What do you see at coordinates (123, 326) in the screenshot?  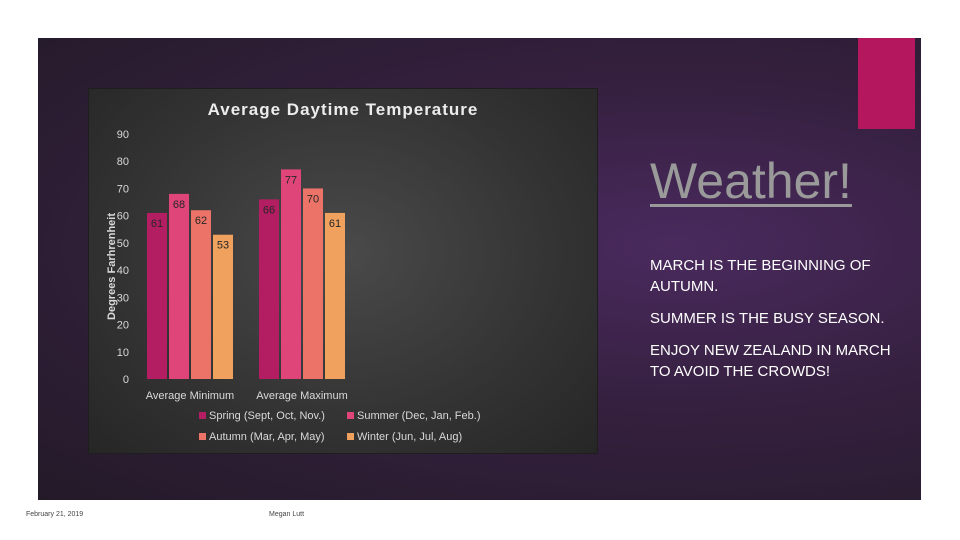 I see `y-tick-label: 20` at bounding box center [123, 326].